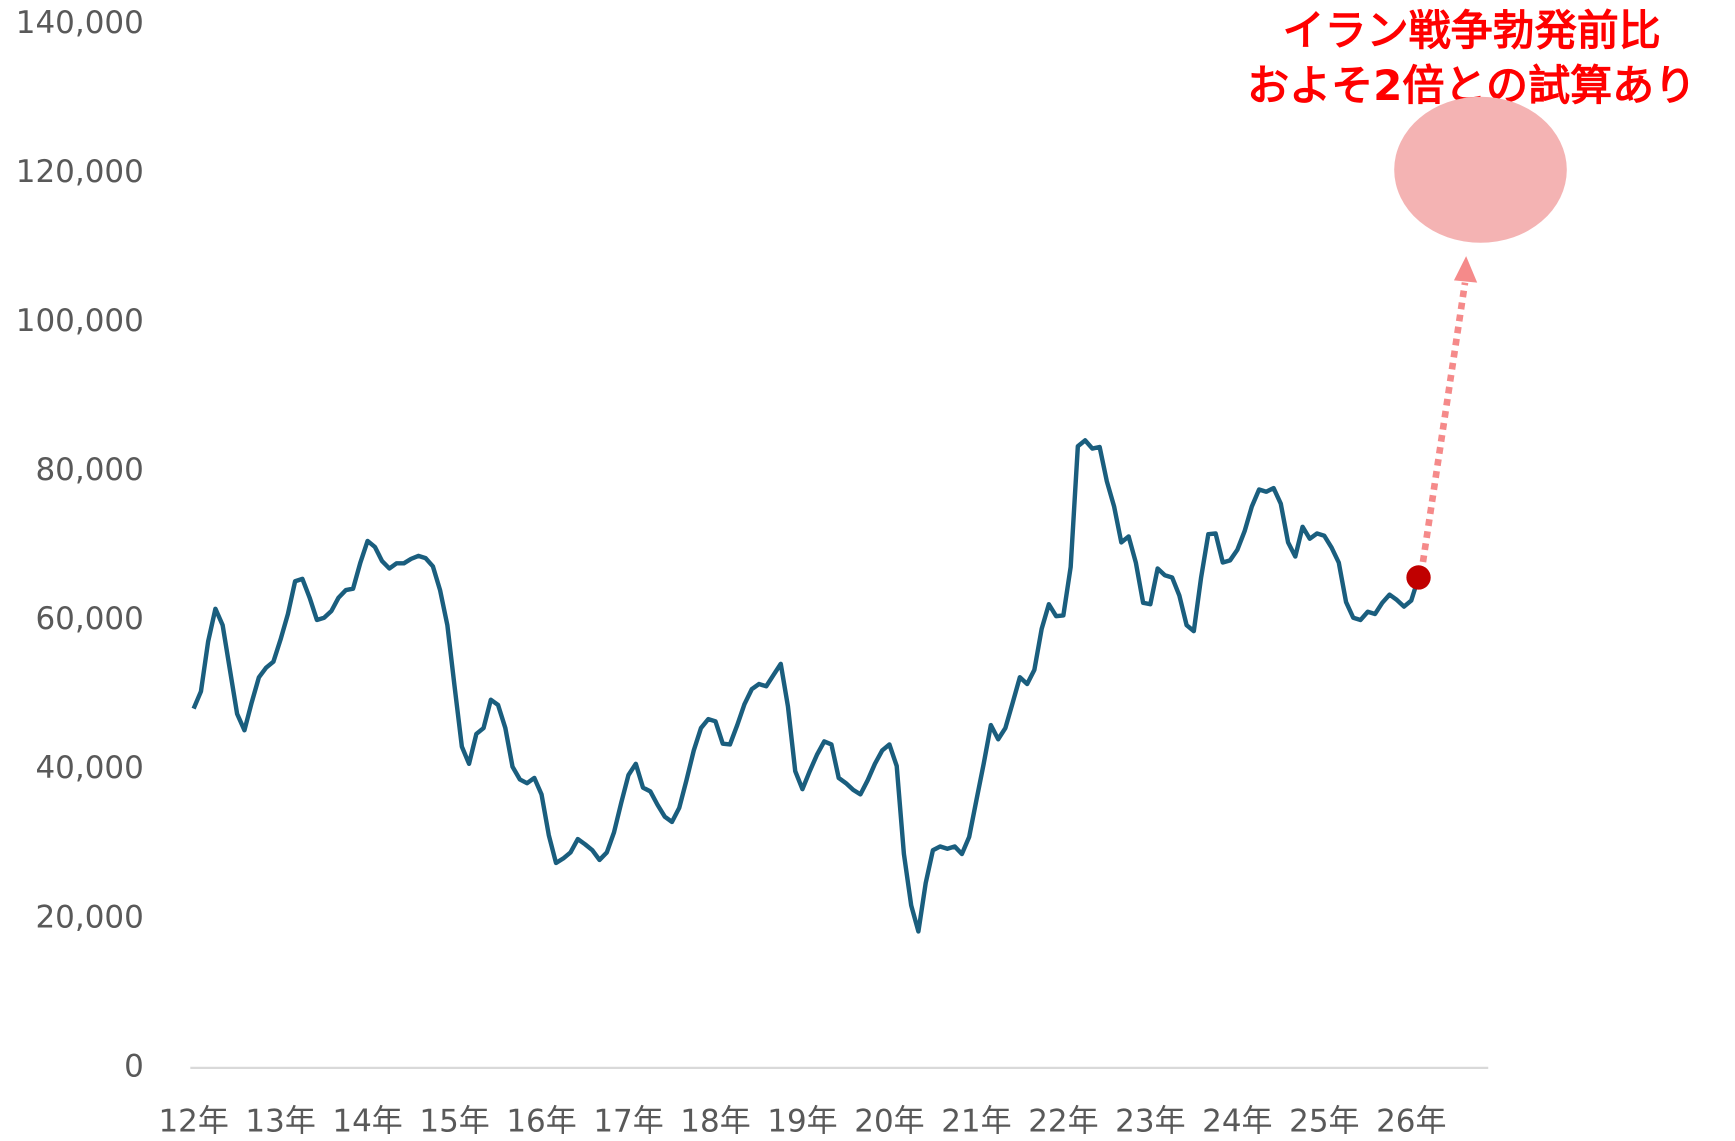 Image resolution: width=1735 pixels, height=1141 pixels. I want to click on x-tick-label: 13年, so click(280, 1122).